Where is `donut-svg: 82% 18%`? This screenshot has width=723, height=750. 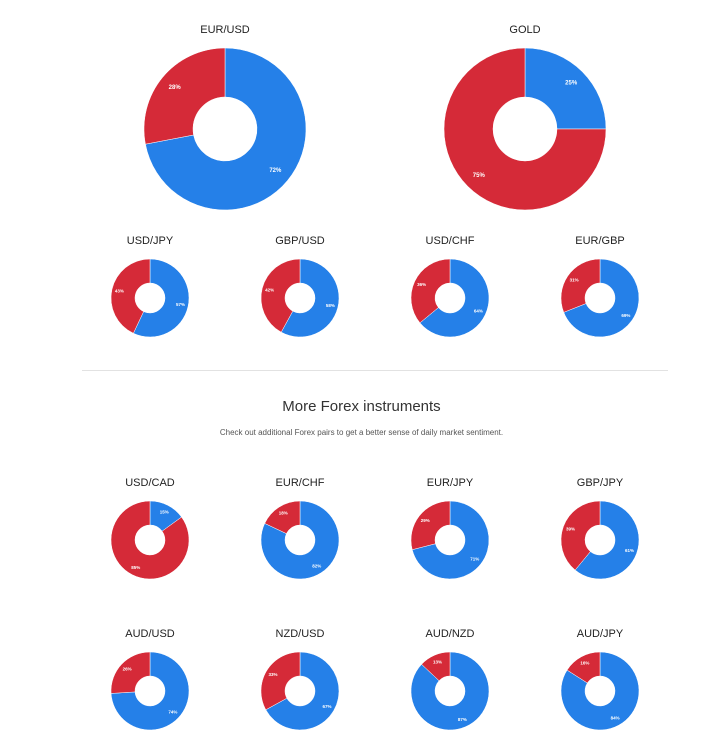 donut-svg: 82% 18% is located at coordinates (300, 540).